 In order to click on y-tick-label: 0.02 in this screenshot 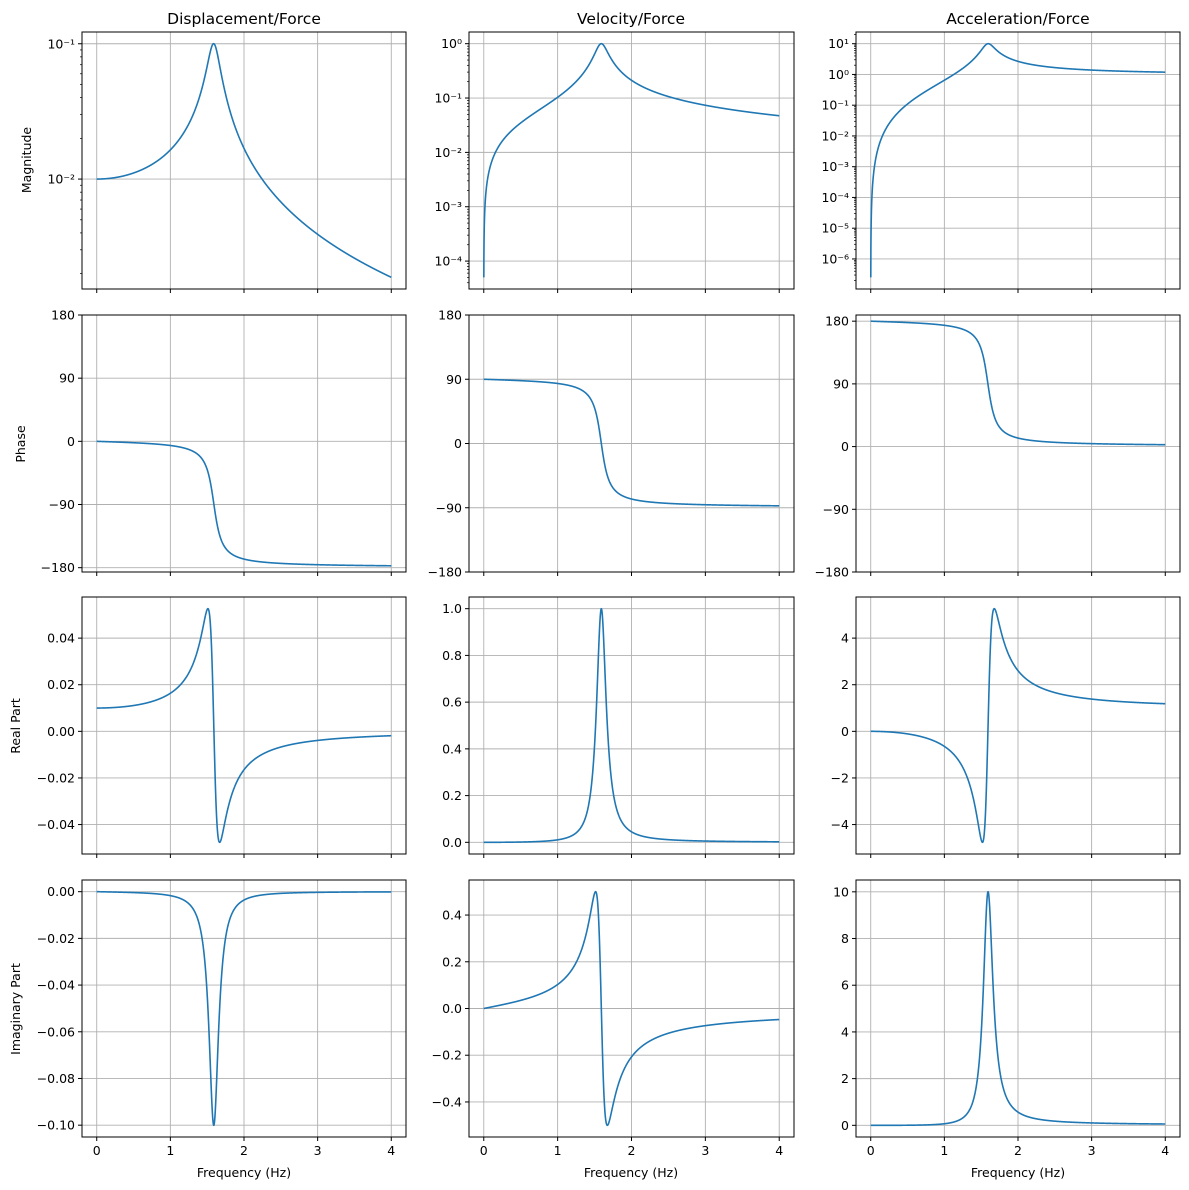, I will do `click(61, 684)`.